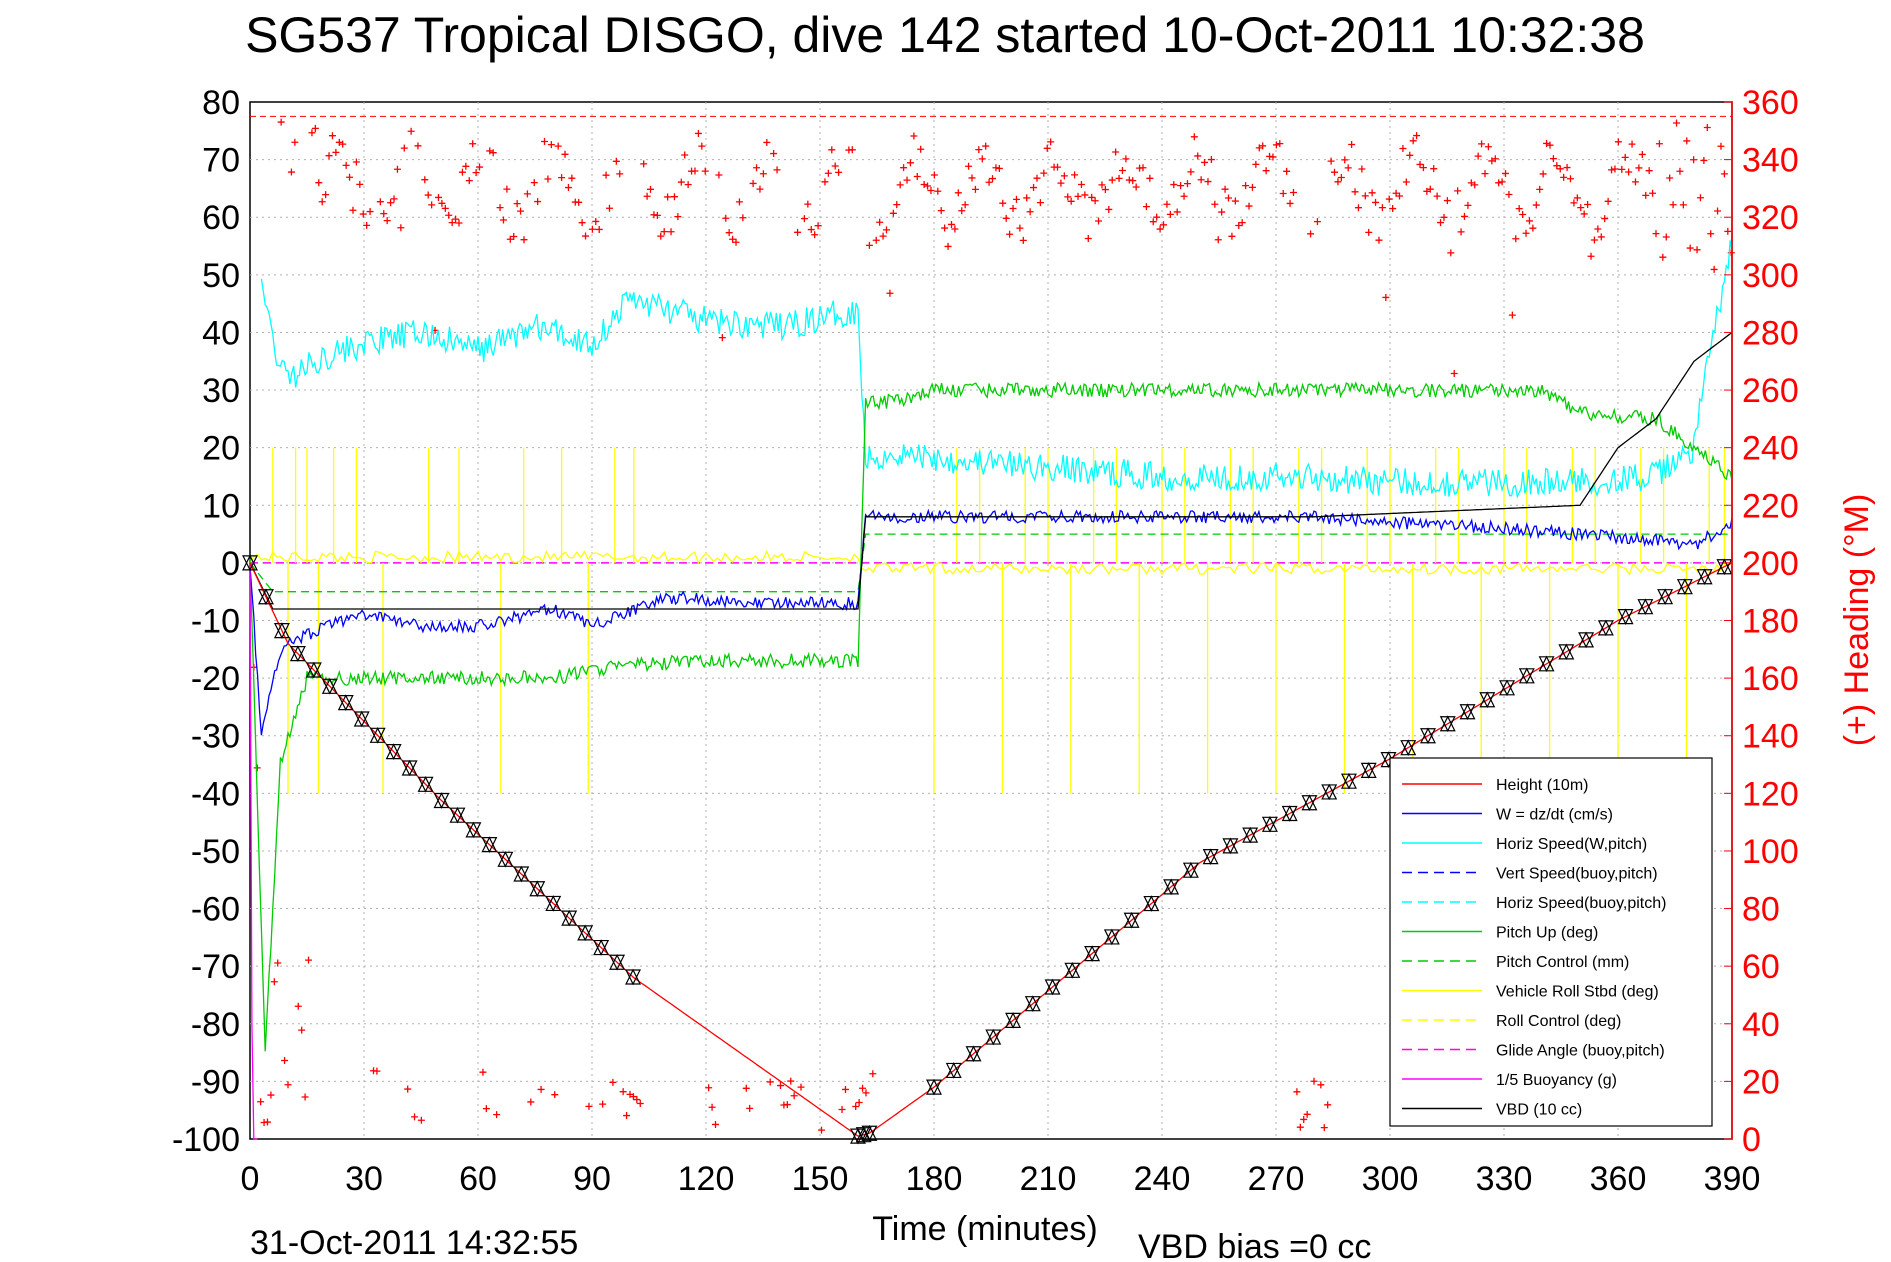 The image size is (1891, 1262). What do you see at coordinates (1162, 1179) in the screenshot?
I see `x-tick-label: 240` at bounding box center [1162, 1179].